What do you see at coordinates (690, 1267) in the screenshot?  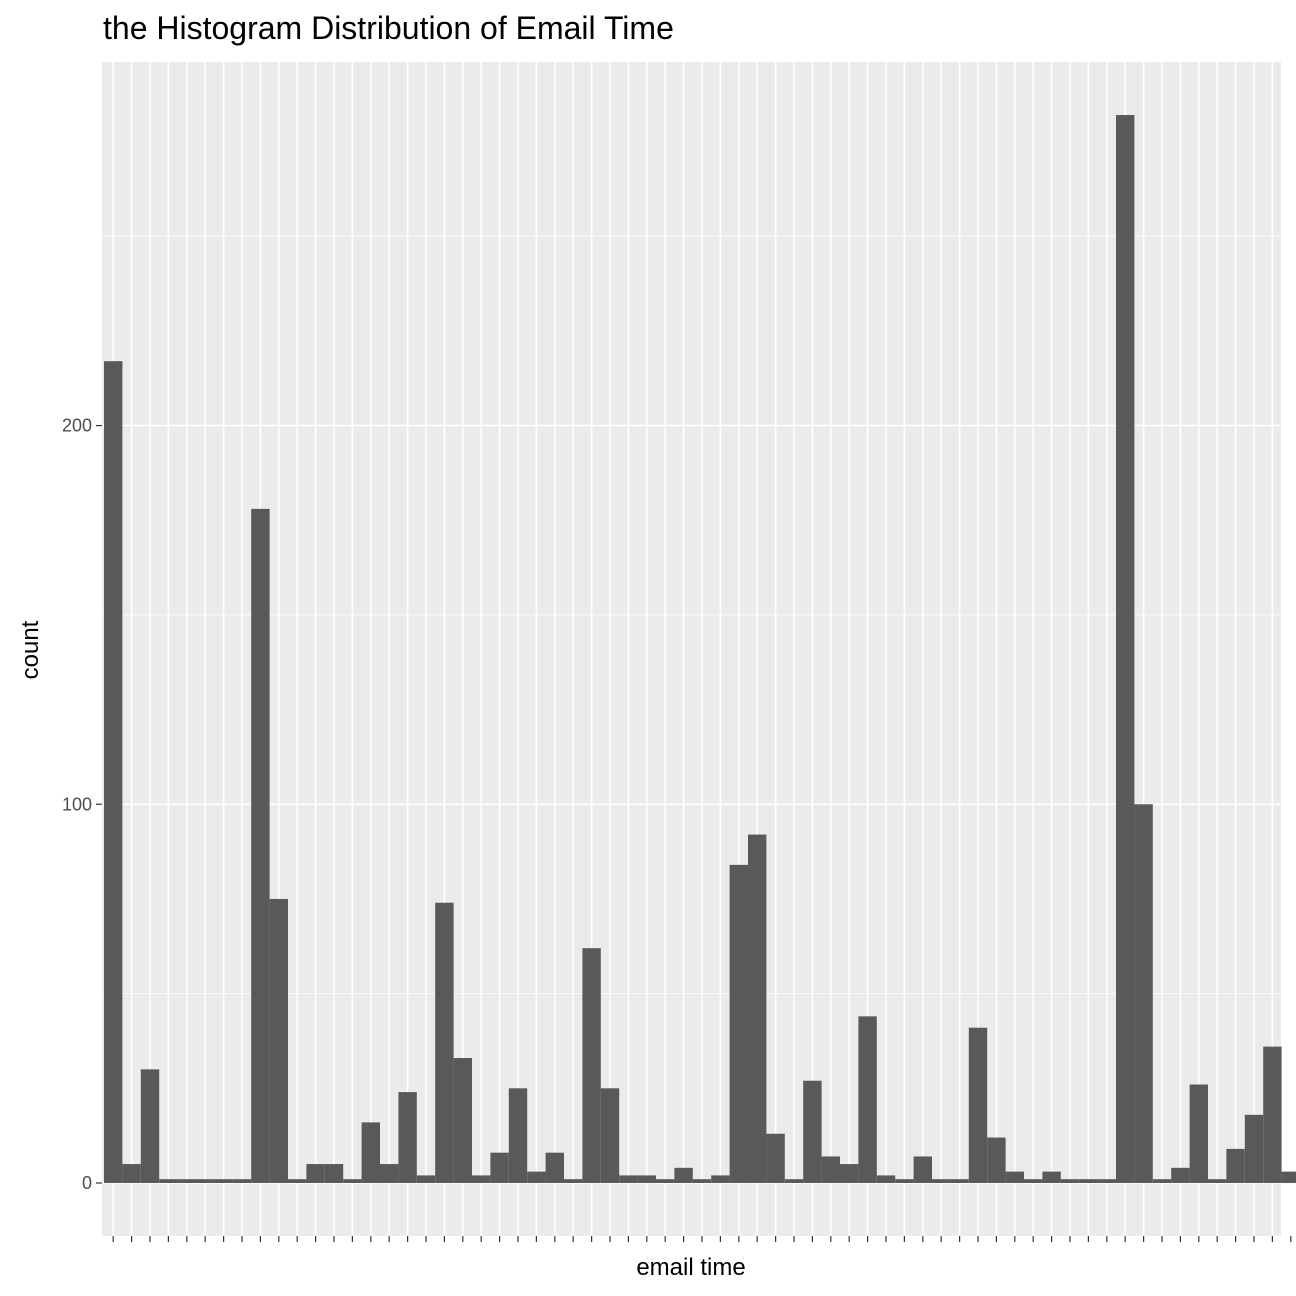 I see `x-axis-title: email time` at bounding box center [690, 1267].